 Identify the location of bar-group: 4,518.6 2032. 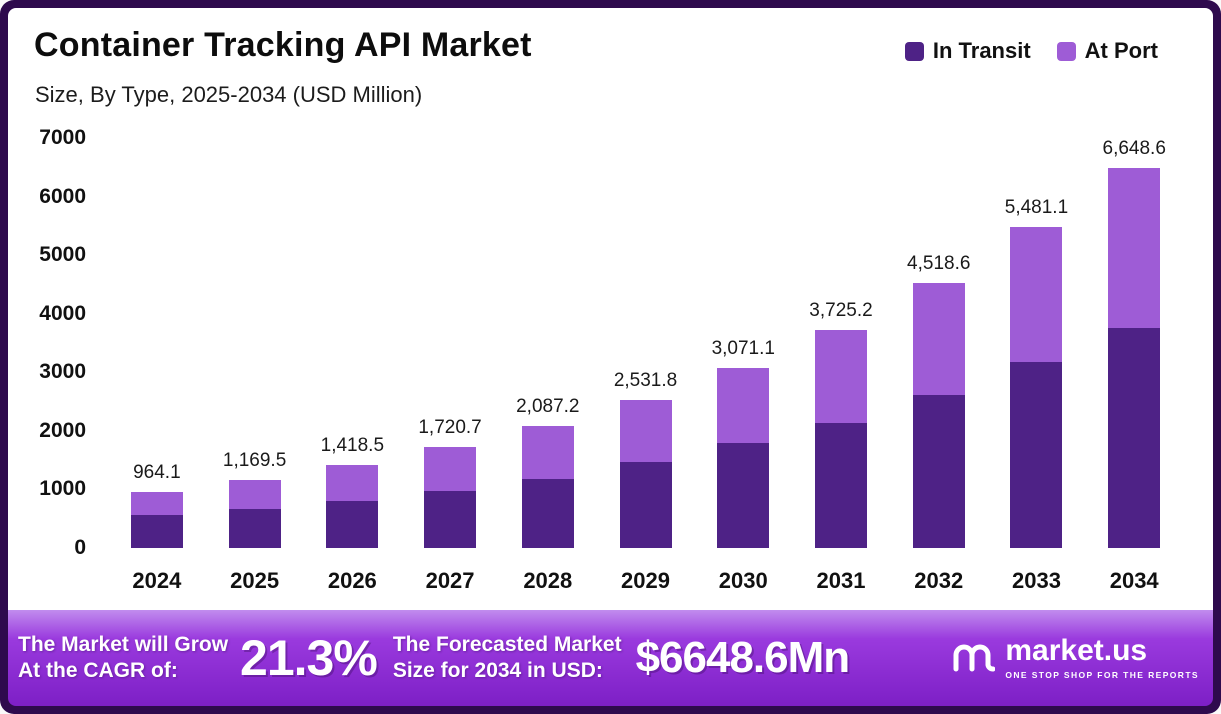
(939, 365).